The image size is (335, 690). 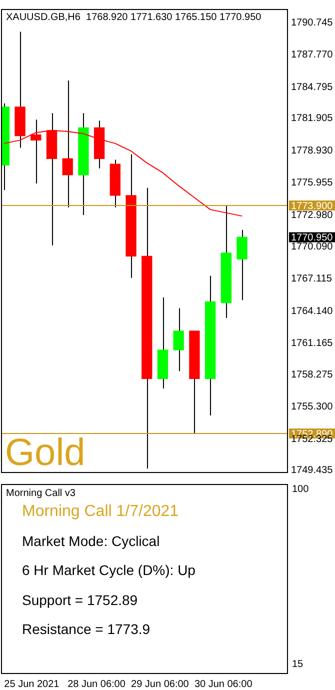 I want to click on category-label: 25 Jun 2021, so click(x=32, y=684).